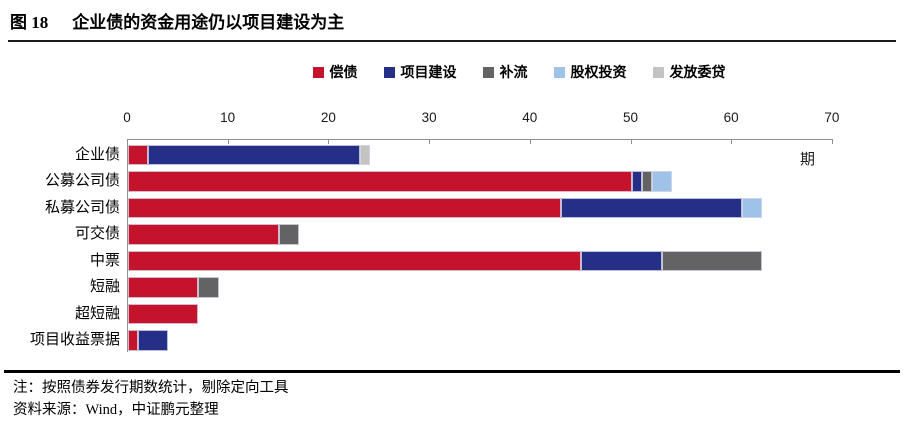  I want to click on legend-item: 偿债, so click(335, 72).